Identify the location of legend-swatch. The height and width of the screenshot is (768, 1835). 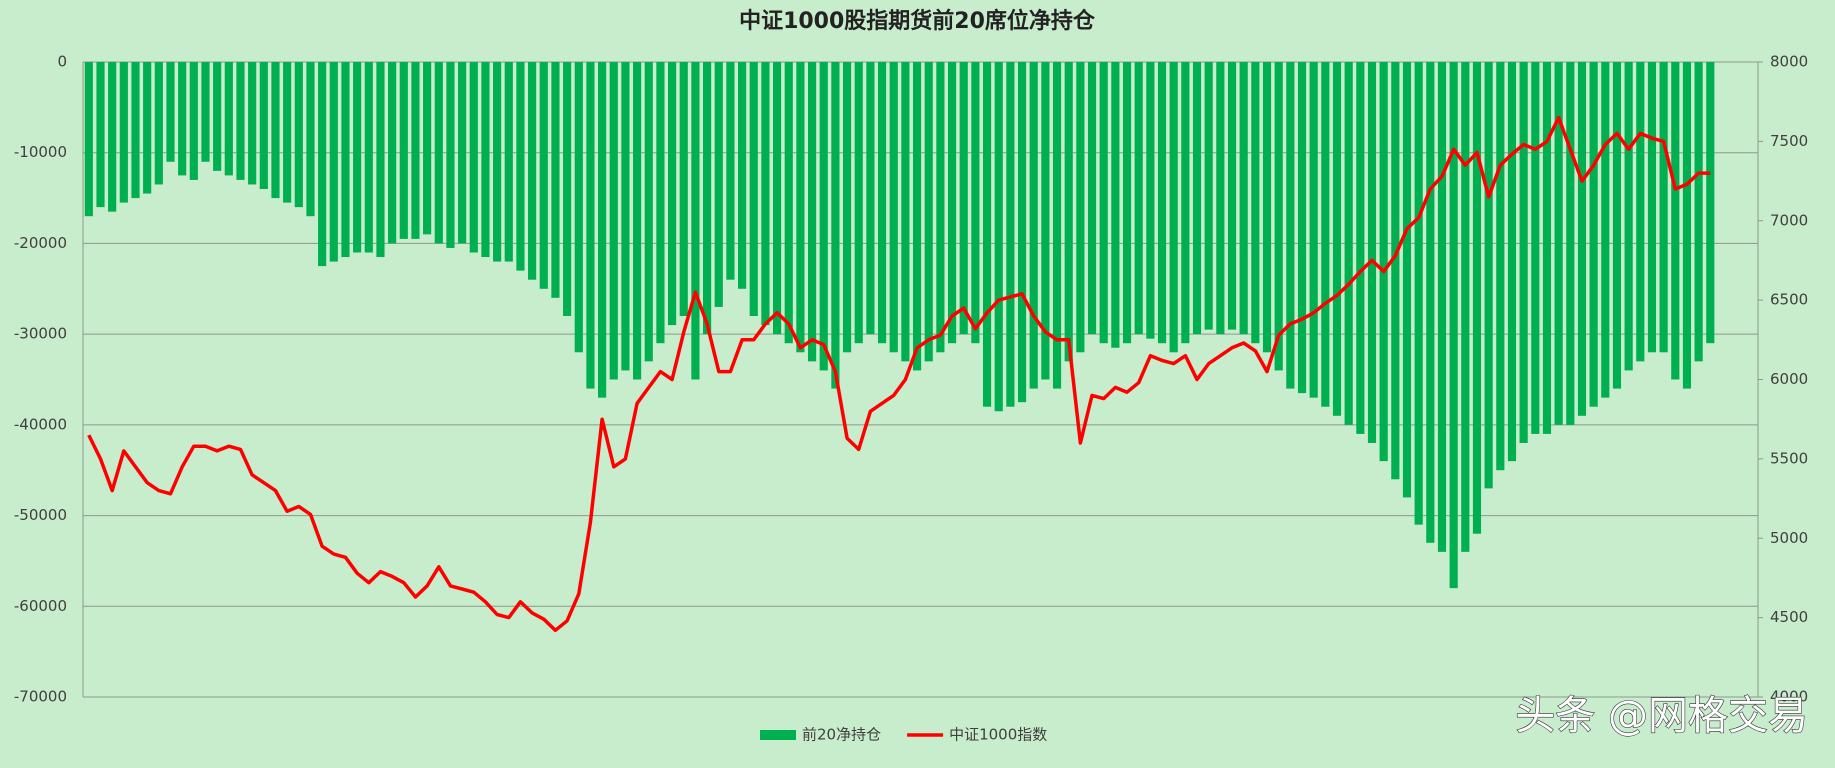
(778, 735).